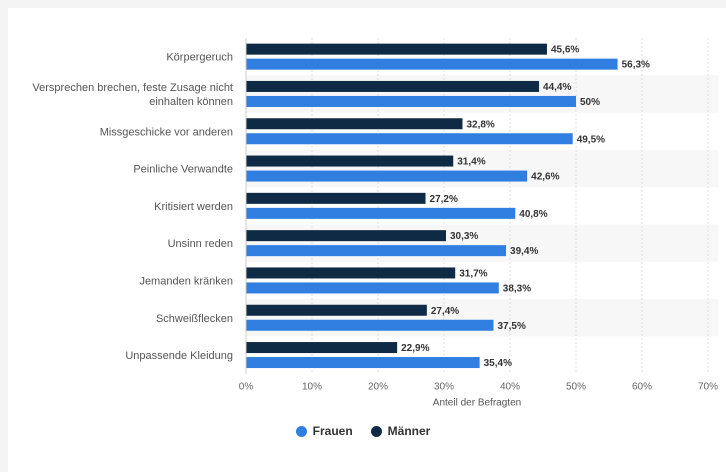  What do you see at coordinates (246, 387) in the screenshot?
I see `x-tick-label: 0%` at bounding box center [246, 387].